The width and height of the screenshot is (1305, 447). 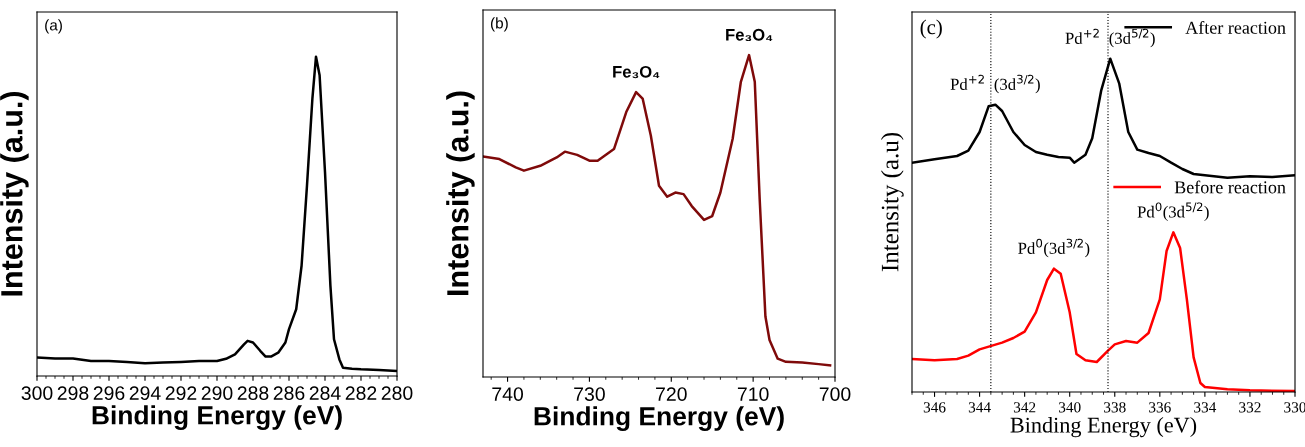 I want to click on chart-title: (a), so click(x=53, y=26).